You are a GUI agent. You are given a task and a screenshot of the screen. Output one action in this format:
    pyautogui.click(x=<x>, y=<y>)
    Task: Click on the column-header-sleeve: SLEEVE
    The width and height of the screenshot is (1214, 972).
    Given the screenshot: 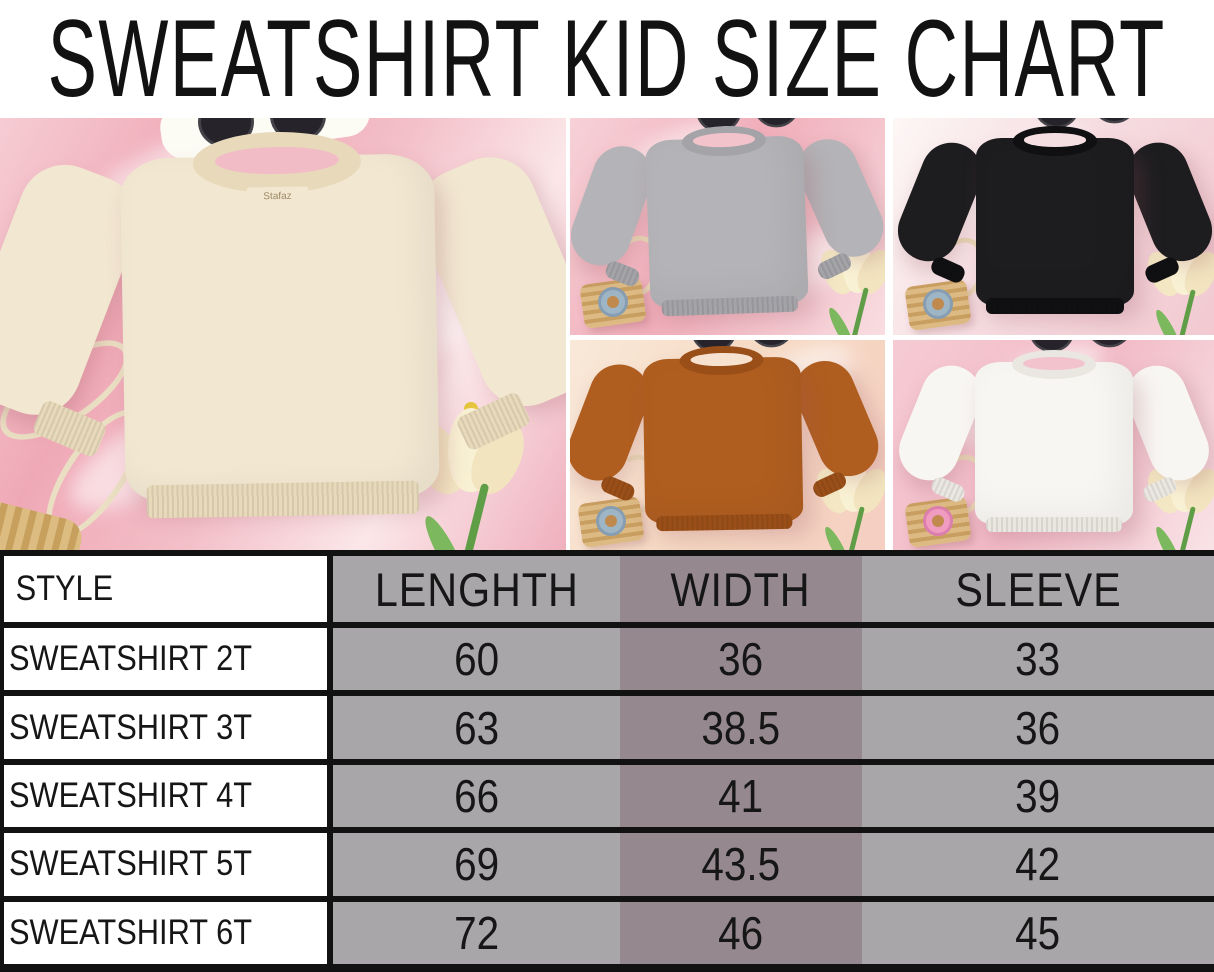 What is the action you would take?
    pyautogui.click(x=1038, y=589)
    